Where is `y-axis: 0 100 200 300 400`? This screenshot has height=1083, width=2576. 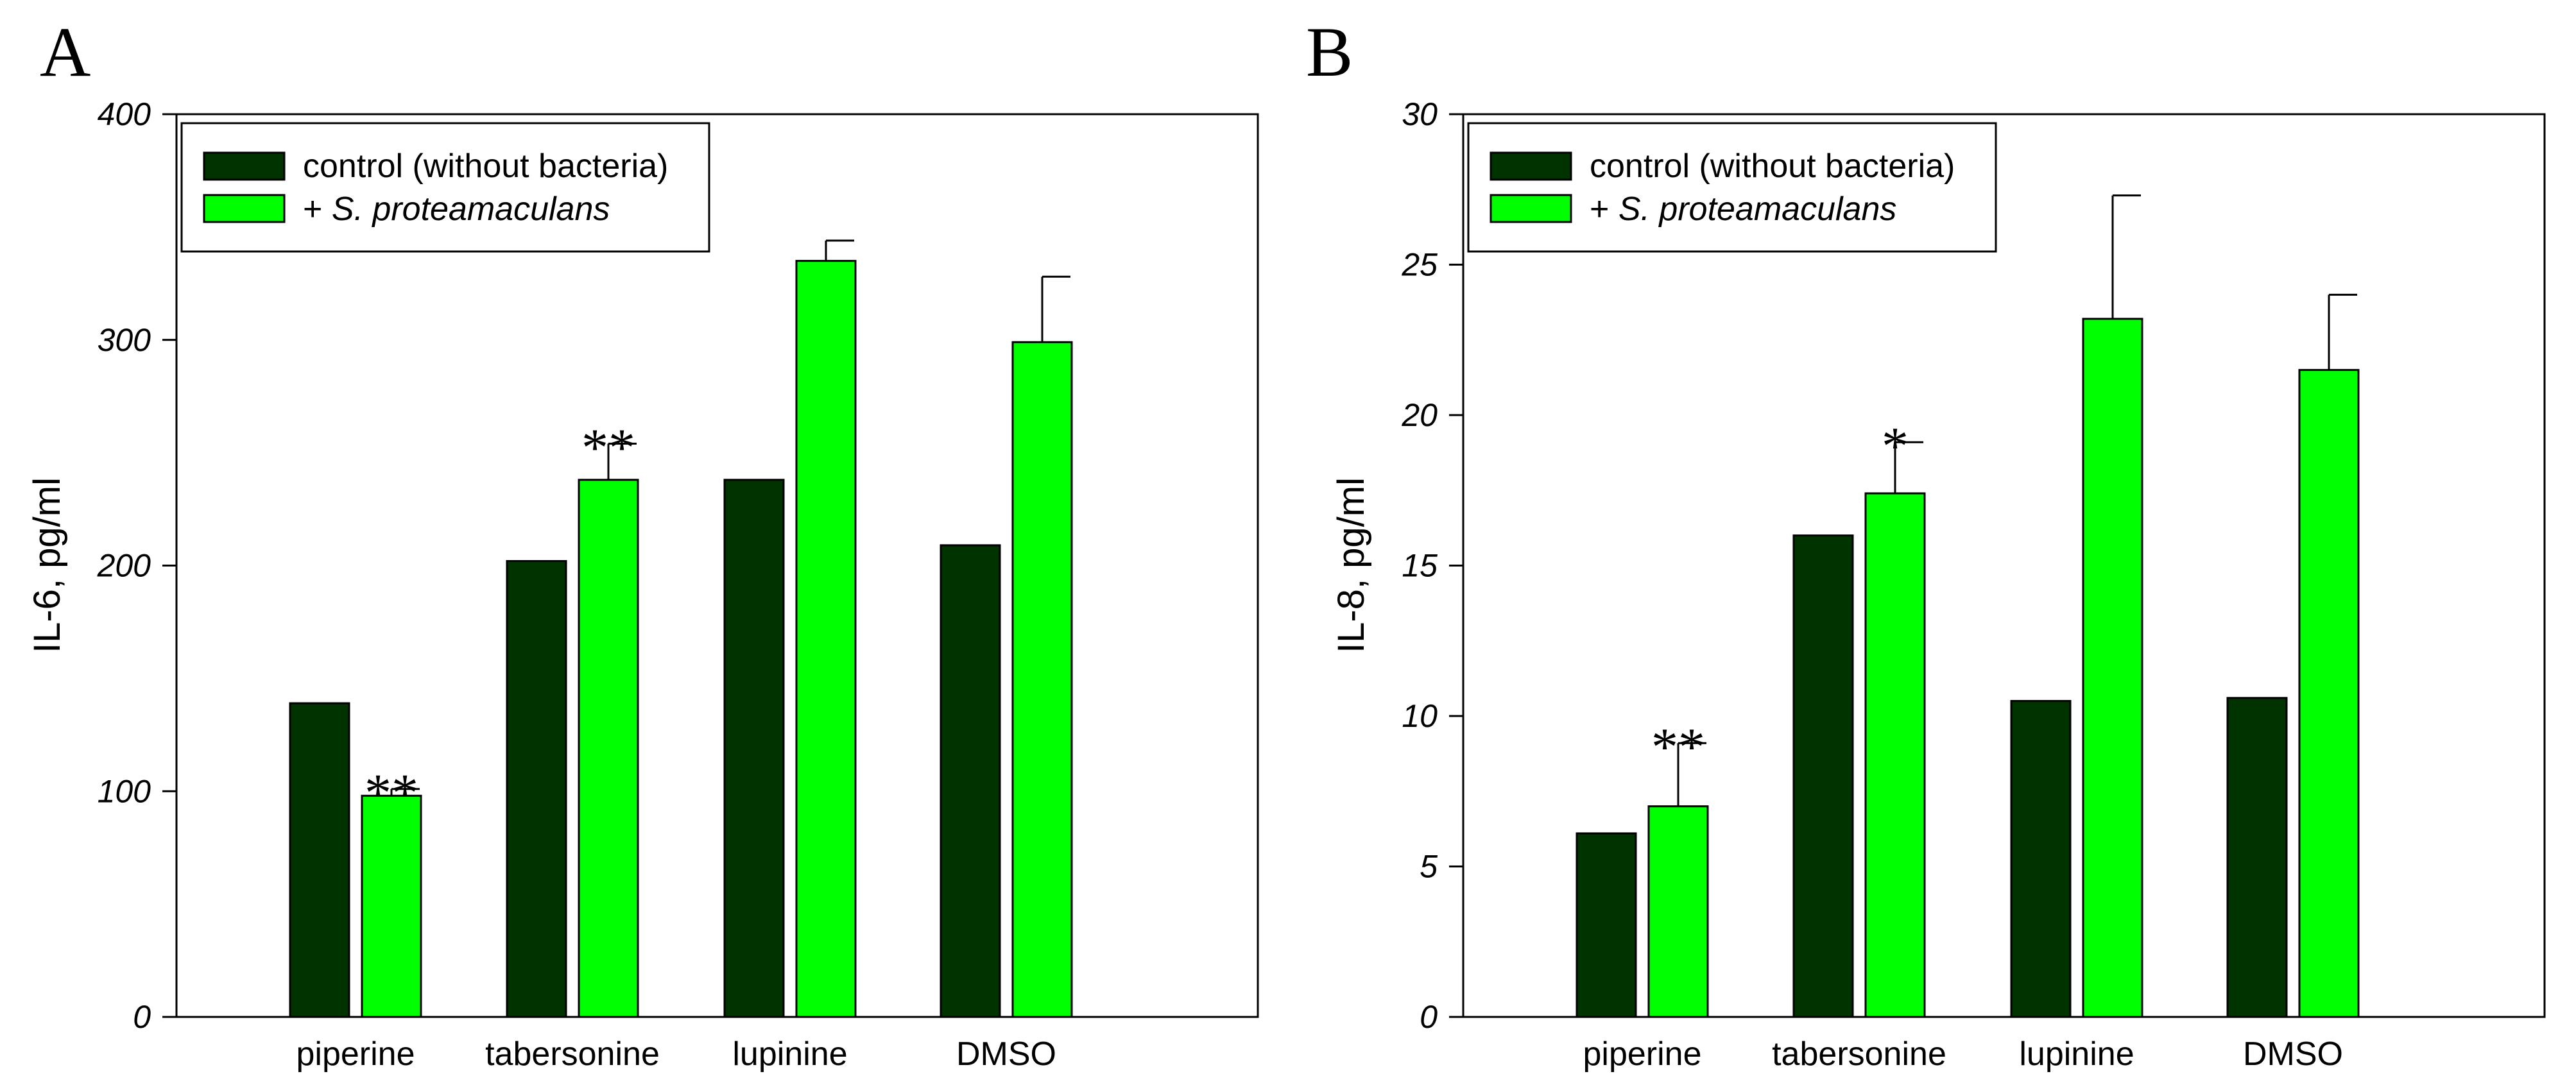
y-axis: 0 100 200 300 400 is located at coordinates (136, 565).